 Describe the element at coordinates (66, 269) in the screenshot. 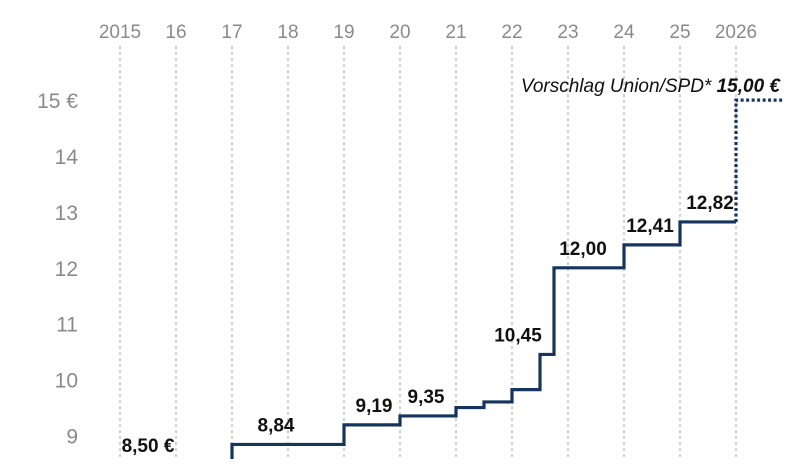

I see `y-tick-label: 12` at that location.